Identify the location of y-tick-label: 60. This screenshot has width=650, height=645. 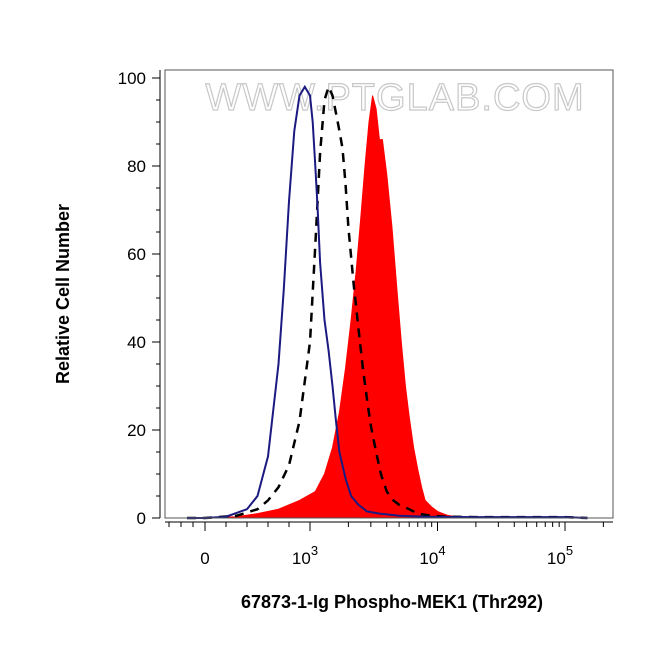
(136, 254).